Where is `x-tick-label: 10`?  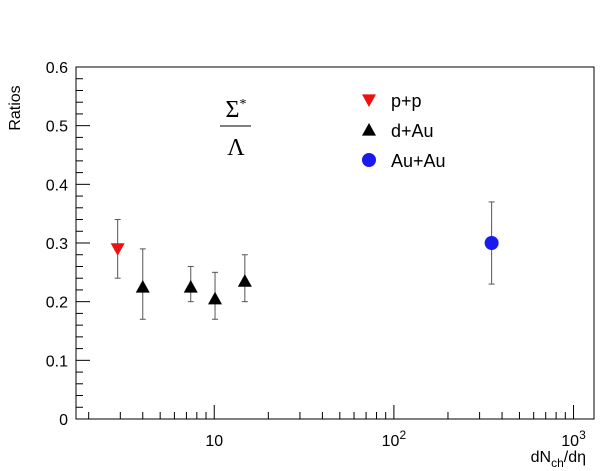
x-tick-label: 10 is located at coordinates (214, 441).